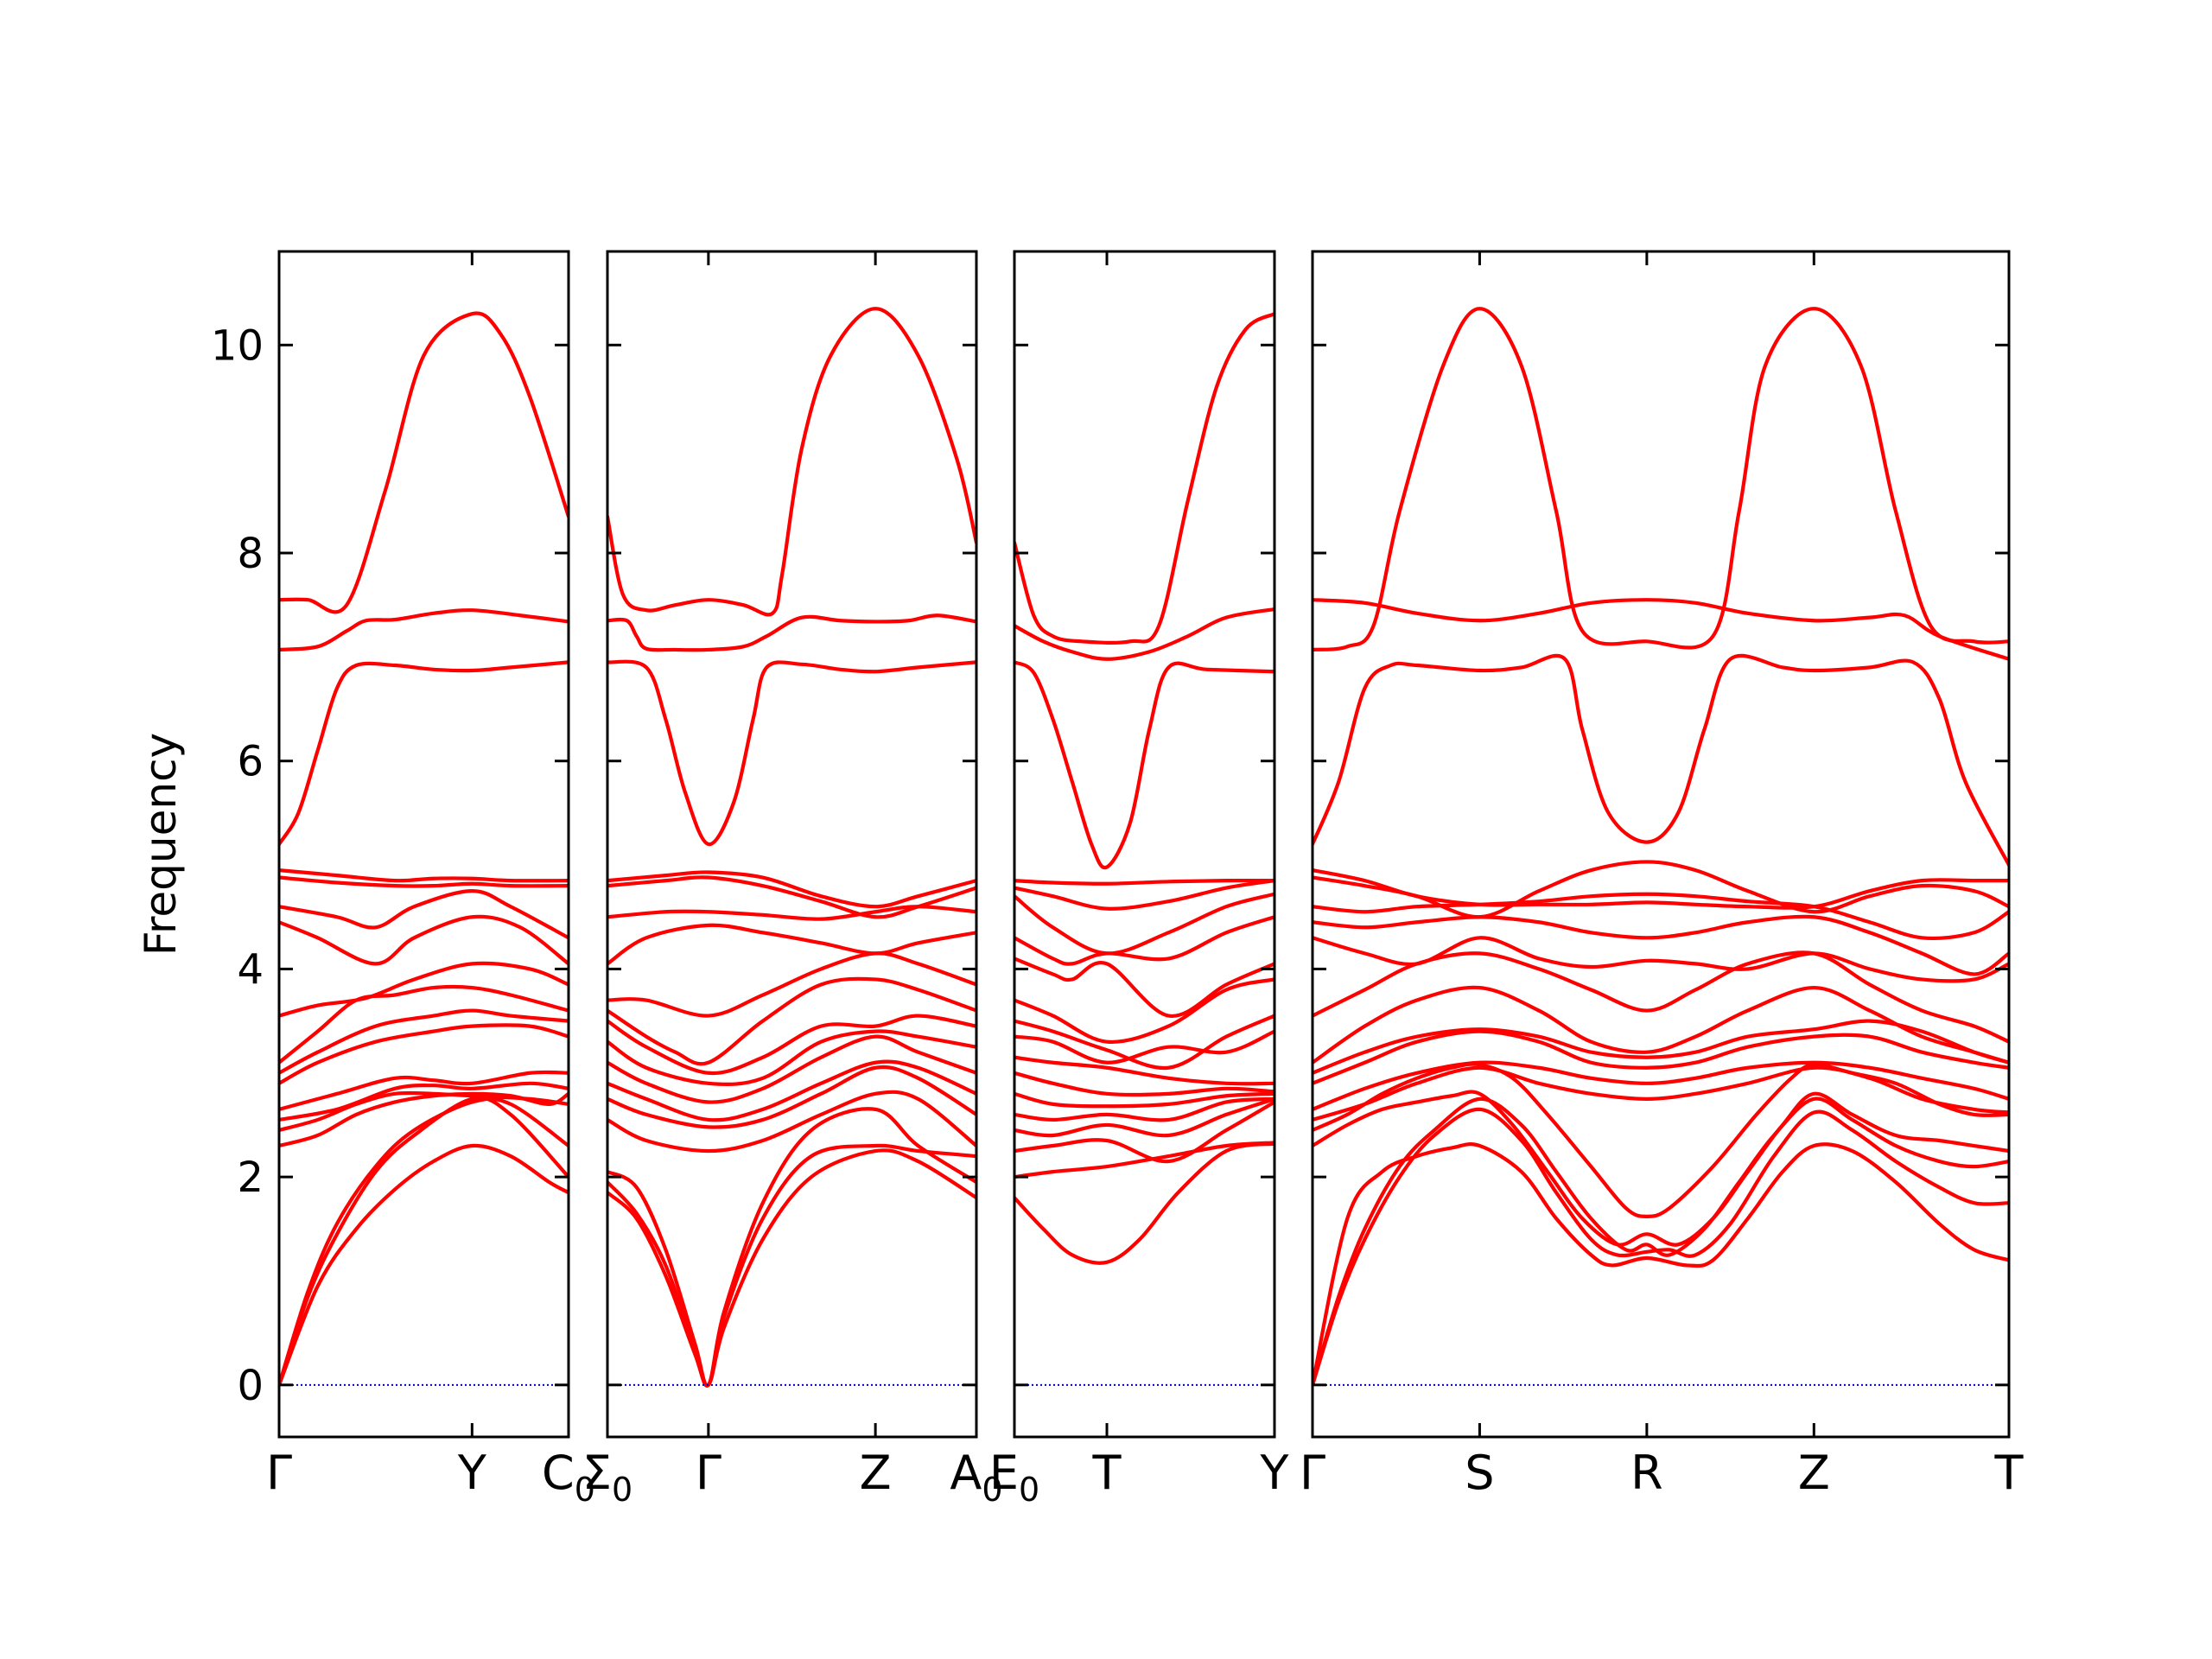 The image size is (2212, 1659). I want to click on x-tick-label: R, so click(1646, 1473).